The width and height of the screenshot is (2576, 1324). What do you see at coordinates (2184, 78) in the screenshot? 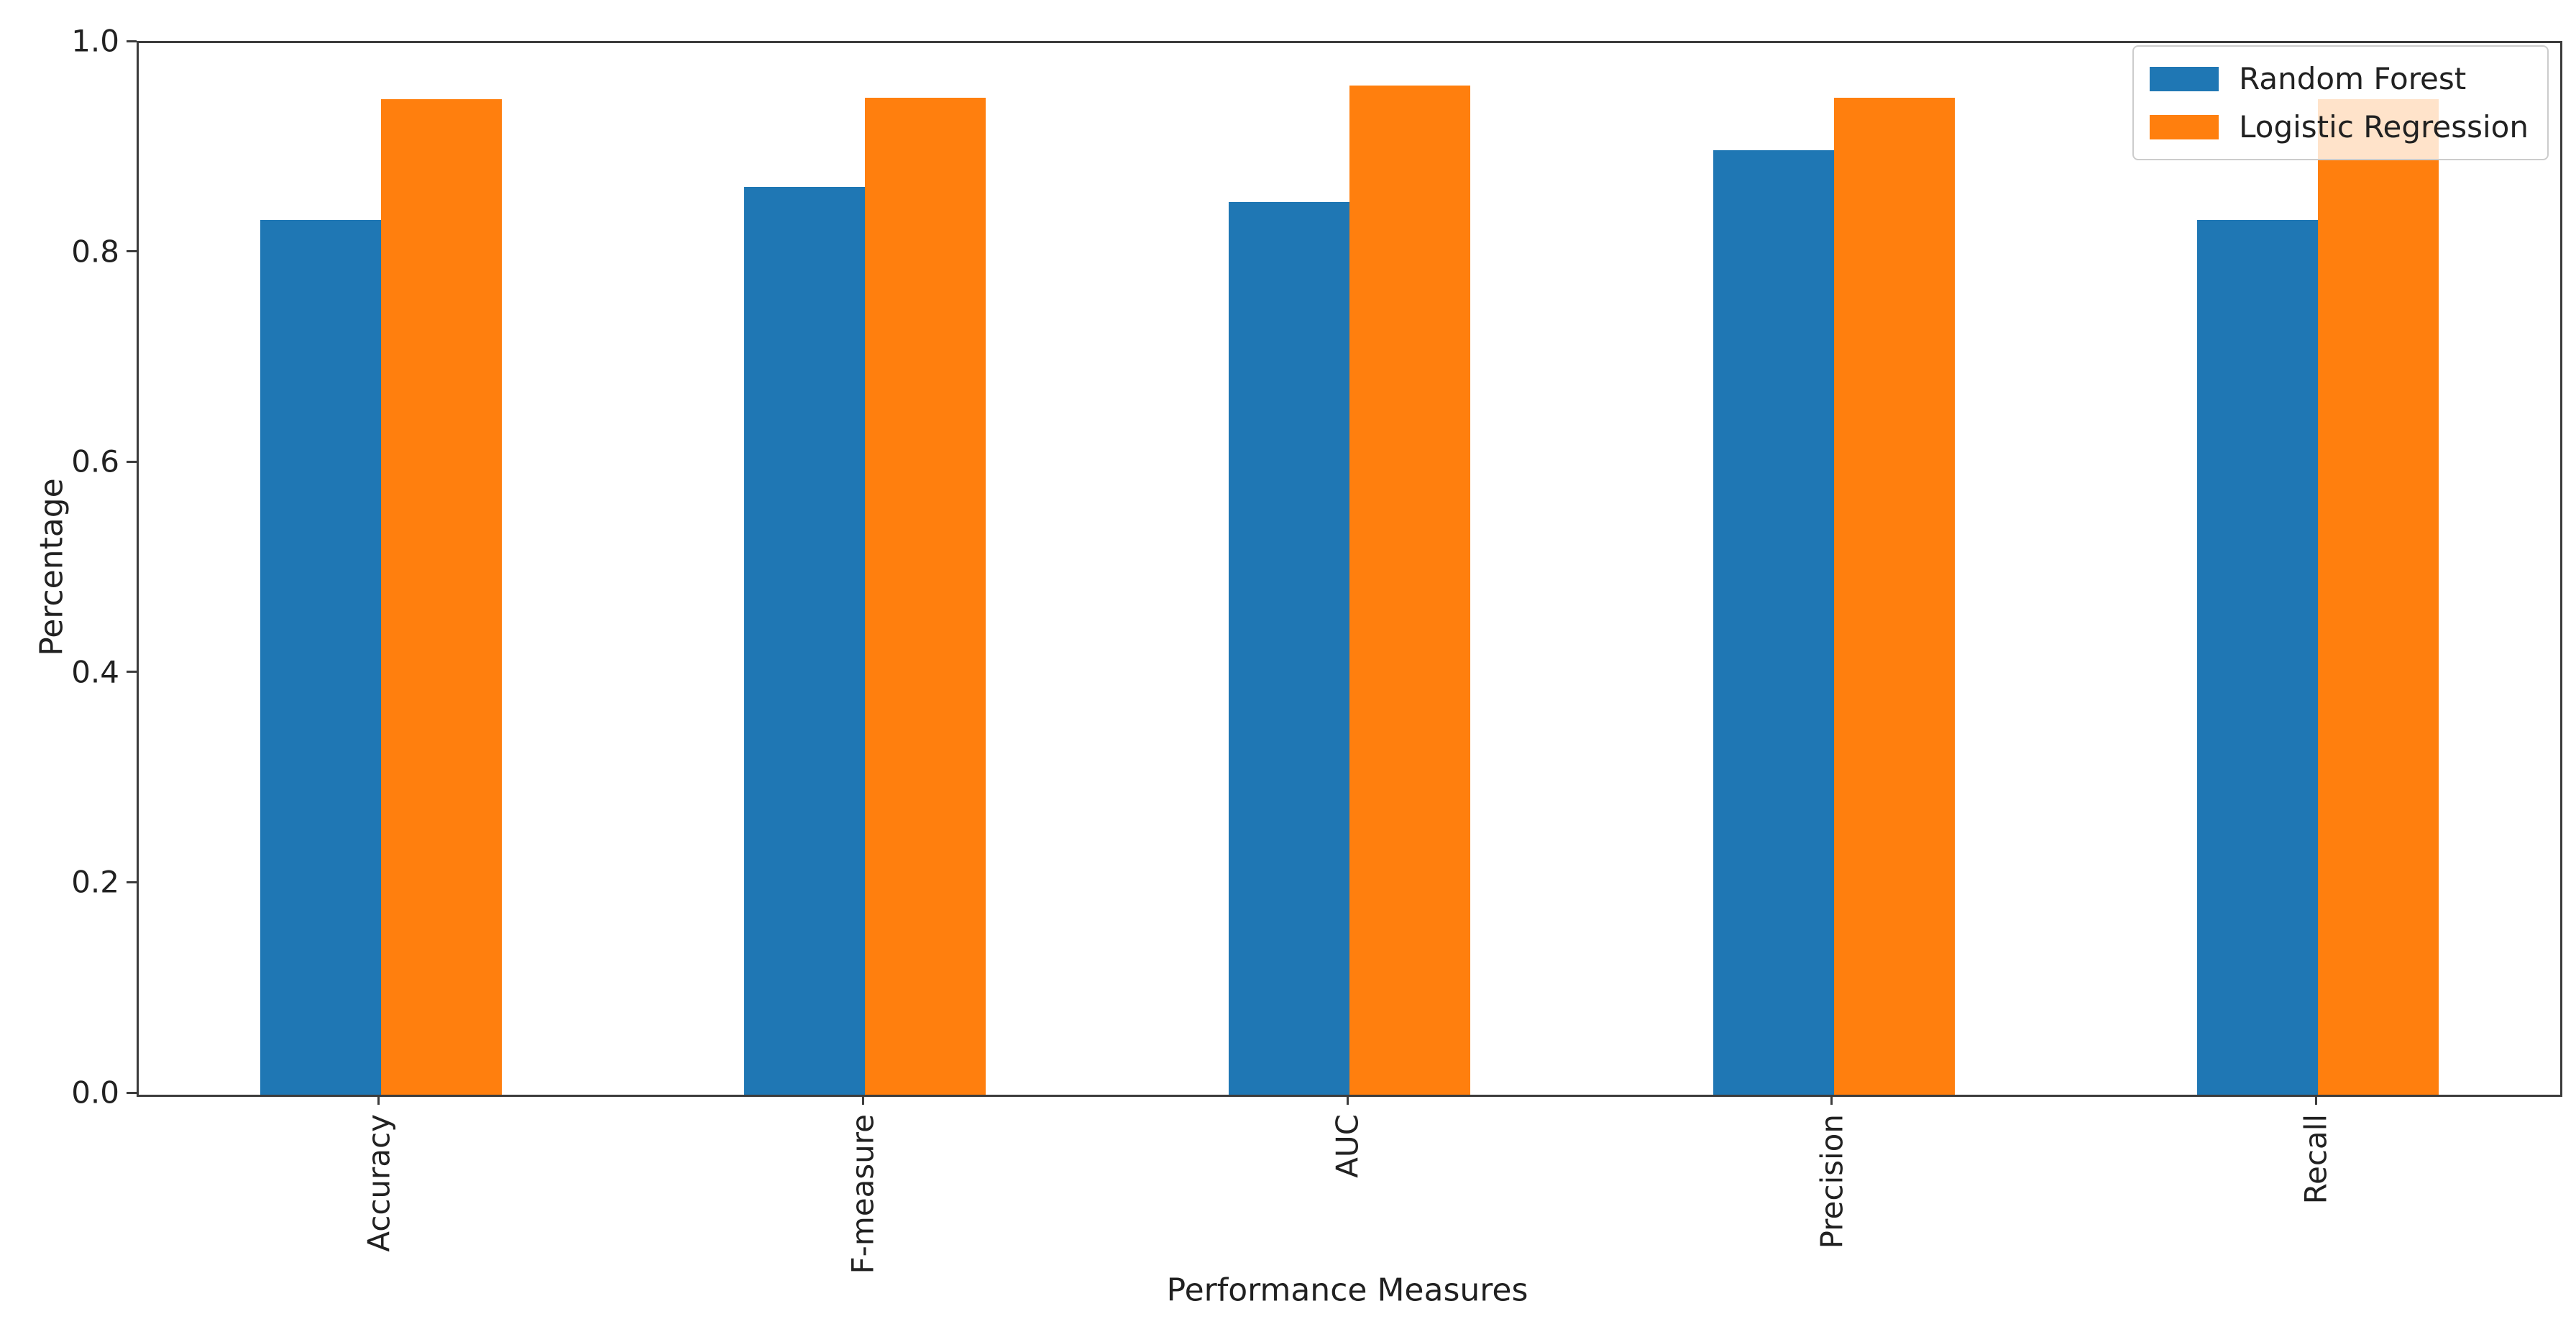
I see `legend-swatch-random-forest` at bounding box center [2184, 78].